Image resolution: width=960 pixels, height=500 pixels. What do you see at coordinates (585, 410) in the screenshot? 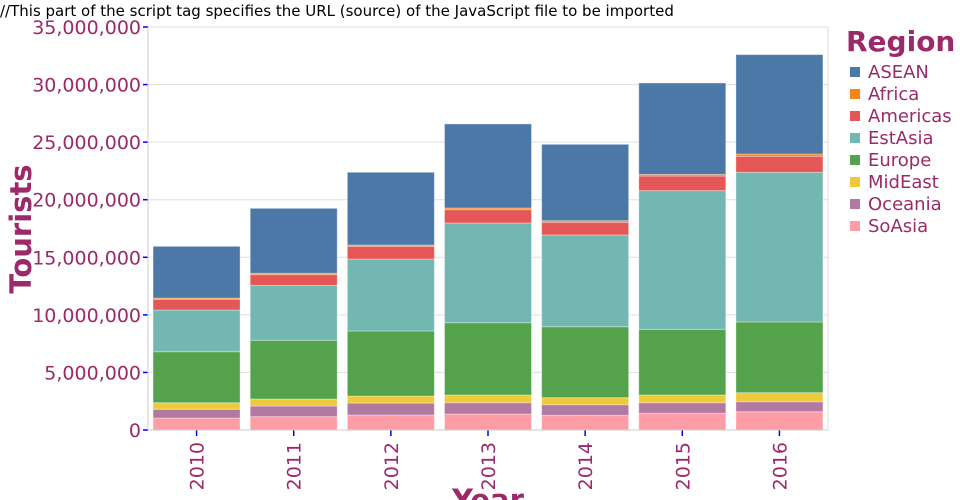
I see `bar-segment-oceania-2014` at bounding box center [585, 410].